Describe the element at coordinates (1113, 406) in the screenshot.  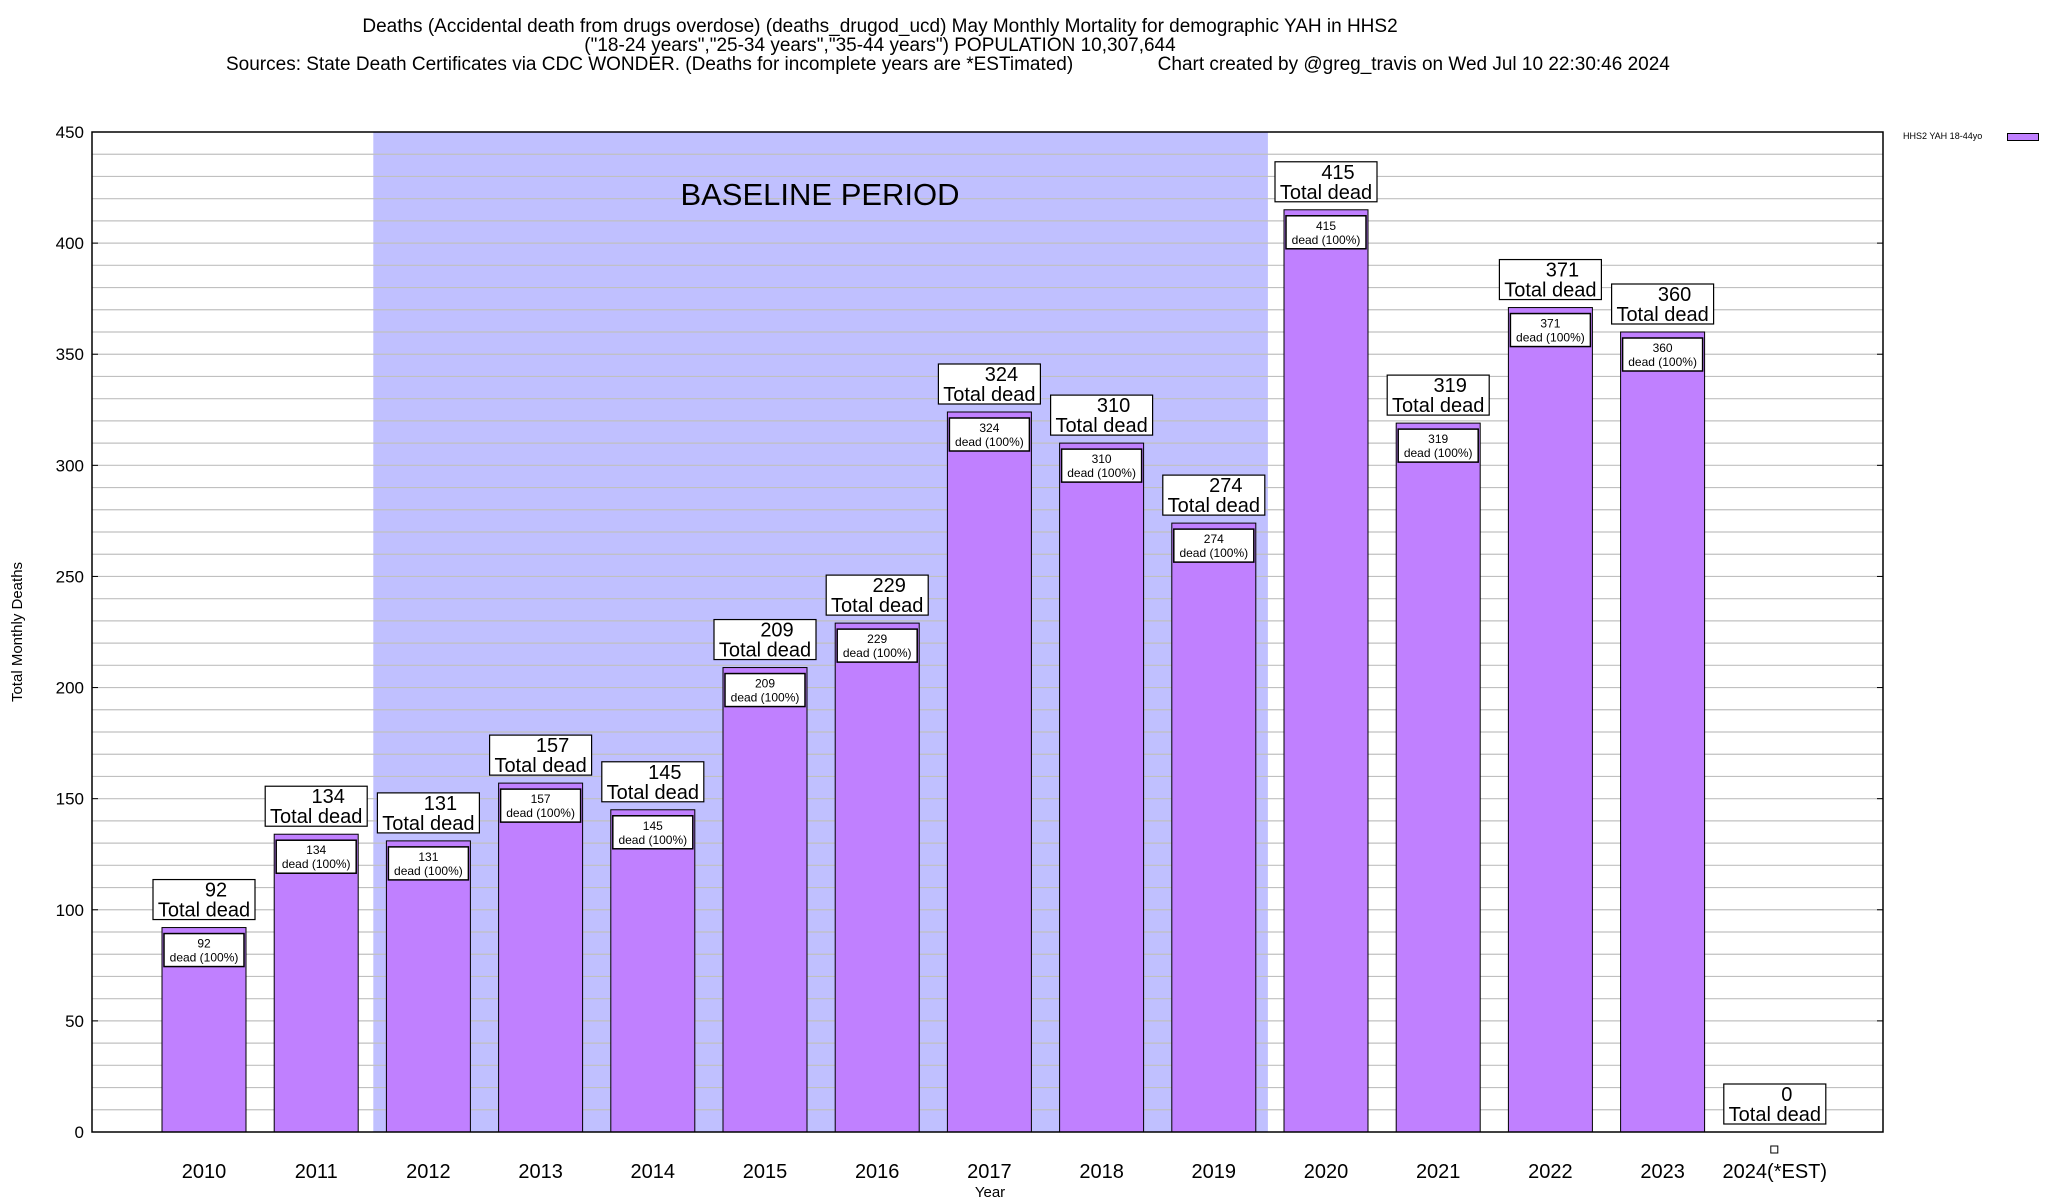
I see `total-value-label: 310` at that location.